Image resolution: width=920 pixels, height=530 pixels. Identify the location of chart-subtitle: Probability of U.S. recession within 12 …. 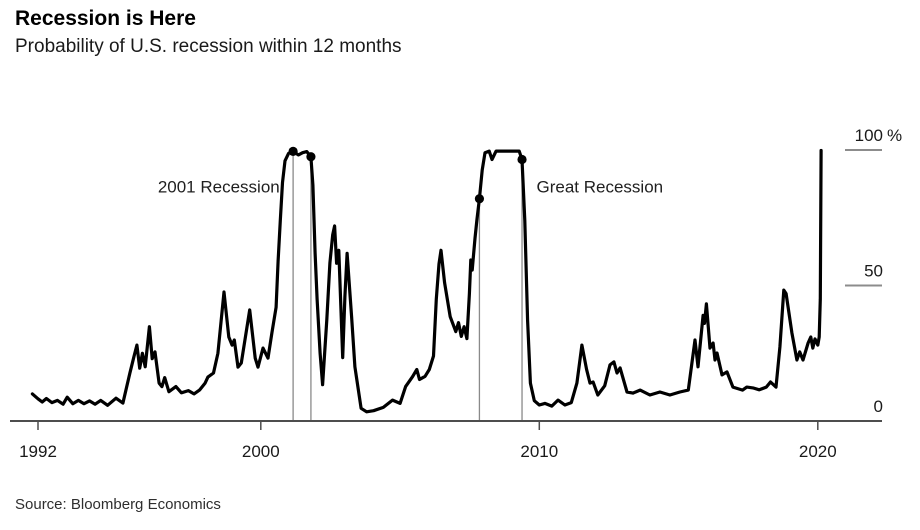
(208, 46).